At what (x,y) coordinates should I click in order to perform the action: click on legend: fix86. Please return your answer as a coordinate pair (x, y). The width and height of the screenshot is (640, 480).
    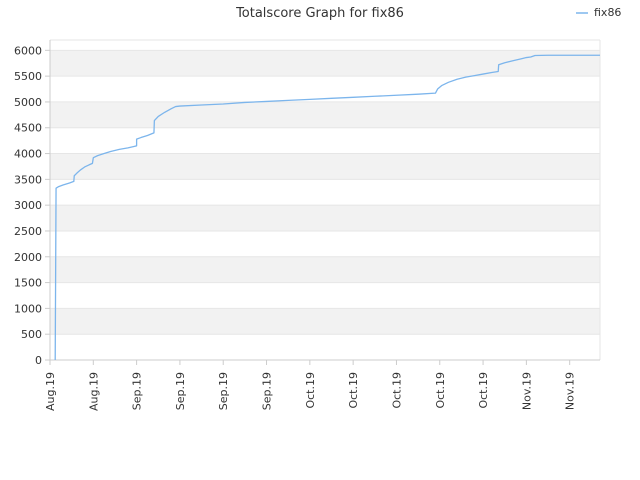
    Looking at the image, I should click on (598, 12).